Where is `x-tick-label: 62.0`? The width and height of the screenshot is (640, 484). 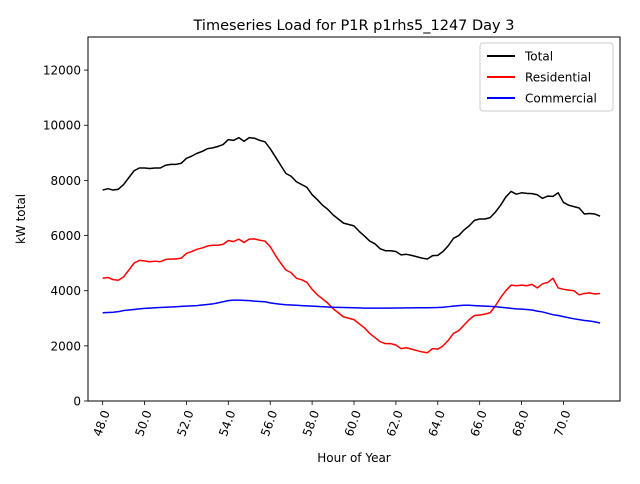
x-tick-label: 62.0 is located at coordinates (395, 423).